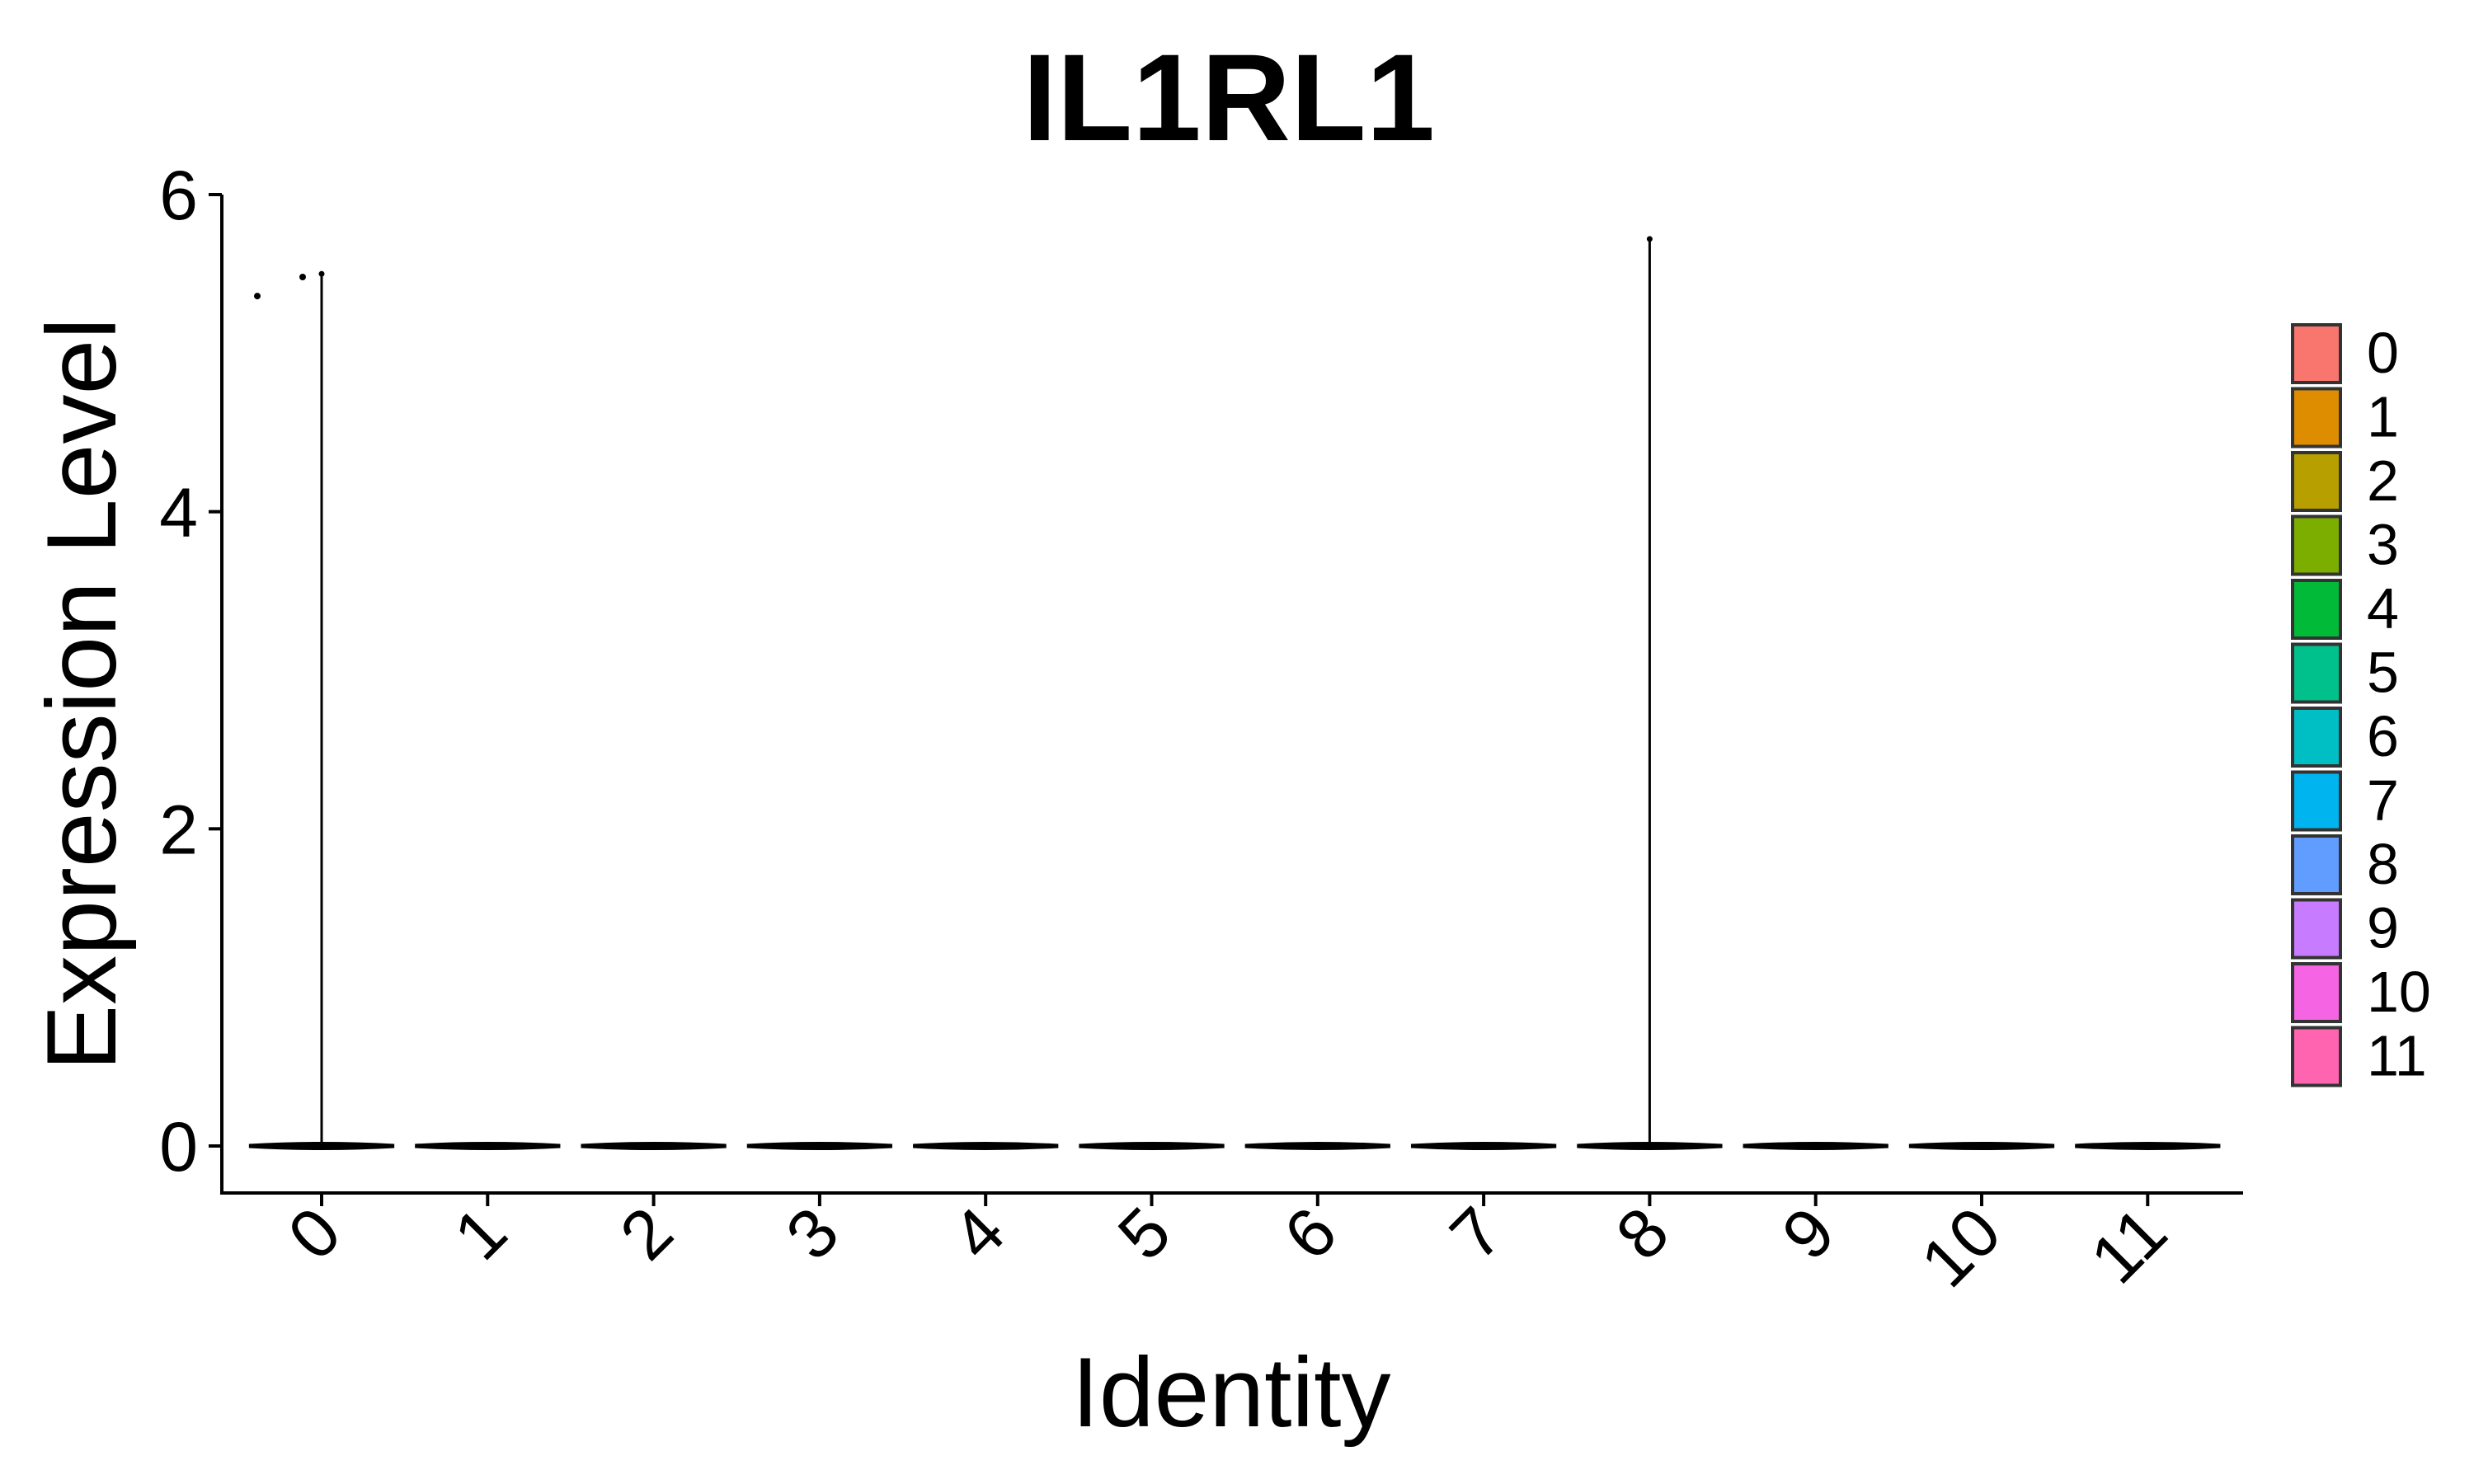 Image resolution: width=2474 pixels, height=1484 pixels. What do you see at coordinates (1643, 1233) in the screenshot?
I see `x-tick-label: 8` at bounding box center [1643, 1233].